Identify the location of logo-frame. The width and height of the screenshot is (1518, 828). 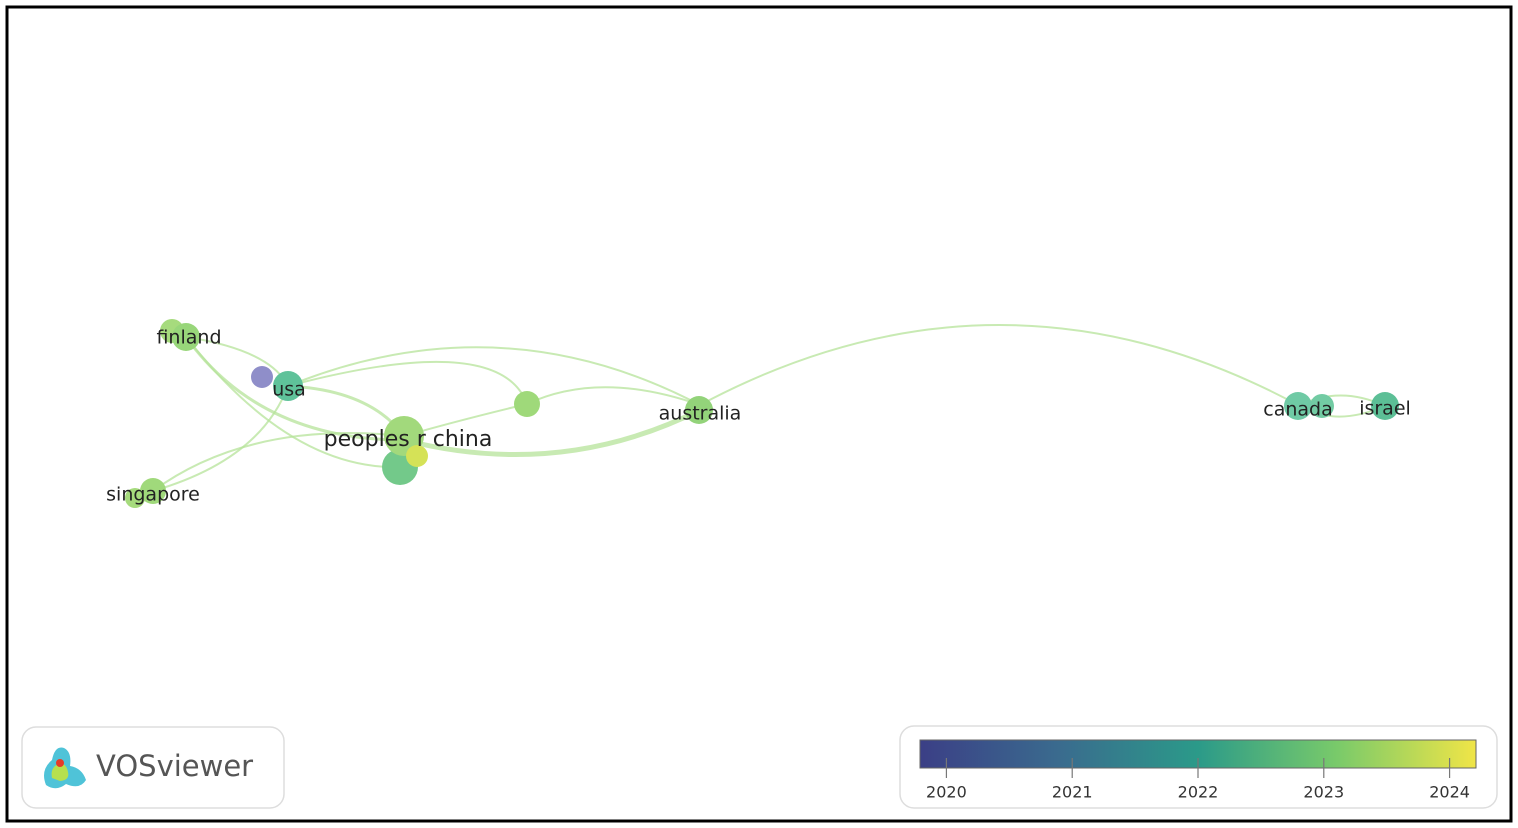
(153, 767).